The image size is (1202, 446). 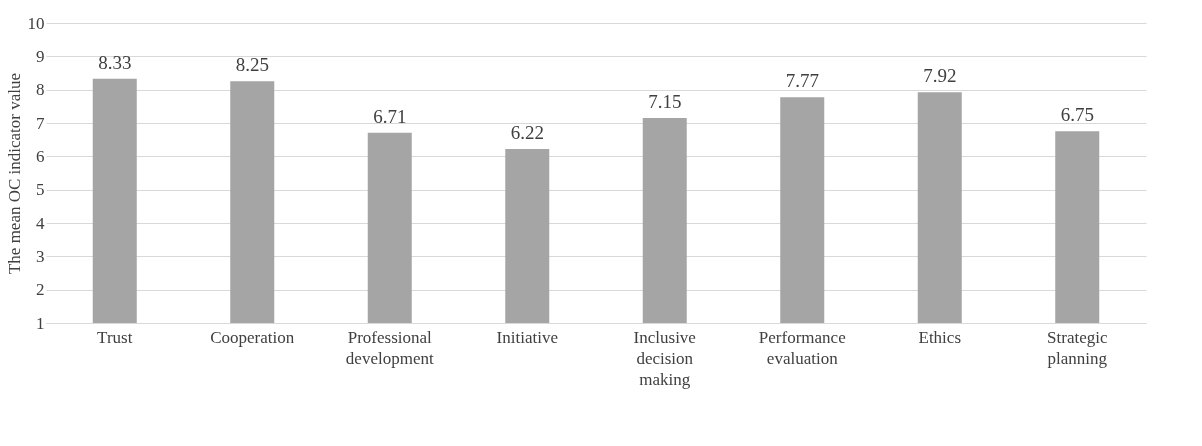 I want to click on y-tick-label: 7, so click(x=40, y=123).